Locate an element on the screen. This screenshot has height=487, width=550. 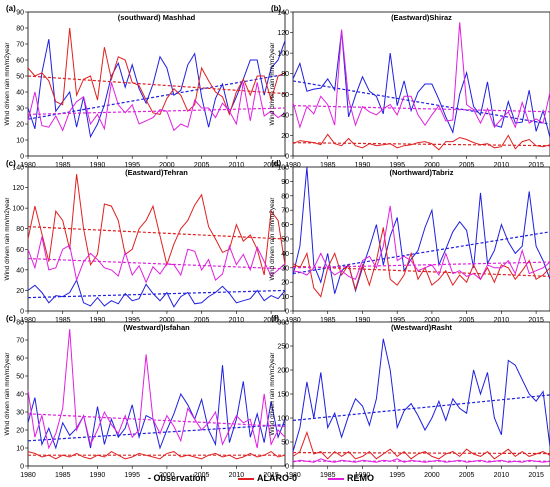
legend-remo: REMO is located at coordinates (351, 478).